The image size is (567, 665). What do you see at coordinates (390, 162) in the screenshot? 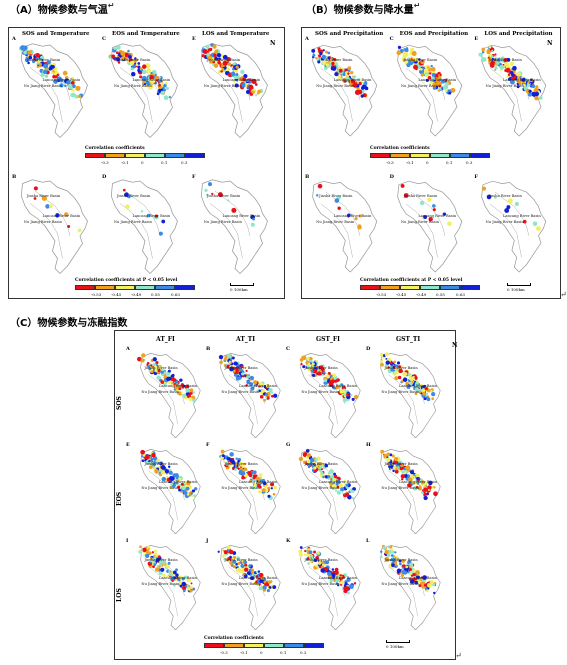
I see `panel-b-legend1-tick: -0.3` at bounding box center [390, 162].